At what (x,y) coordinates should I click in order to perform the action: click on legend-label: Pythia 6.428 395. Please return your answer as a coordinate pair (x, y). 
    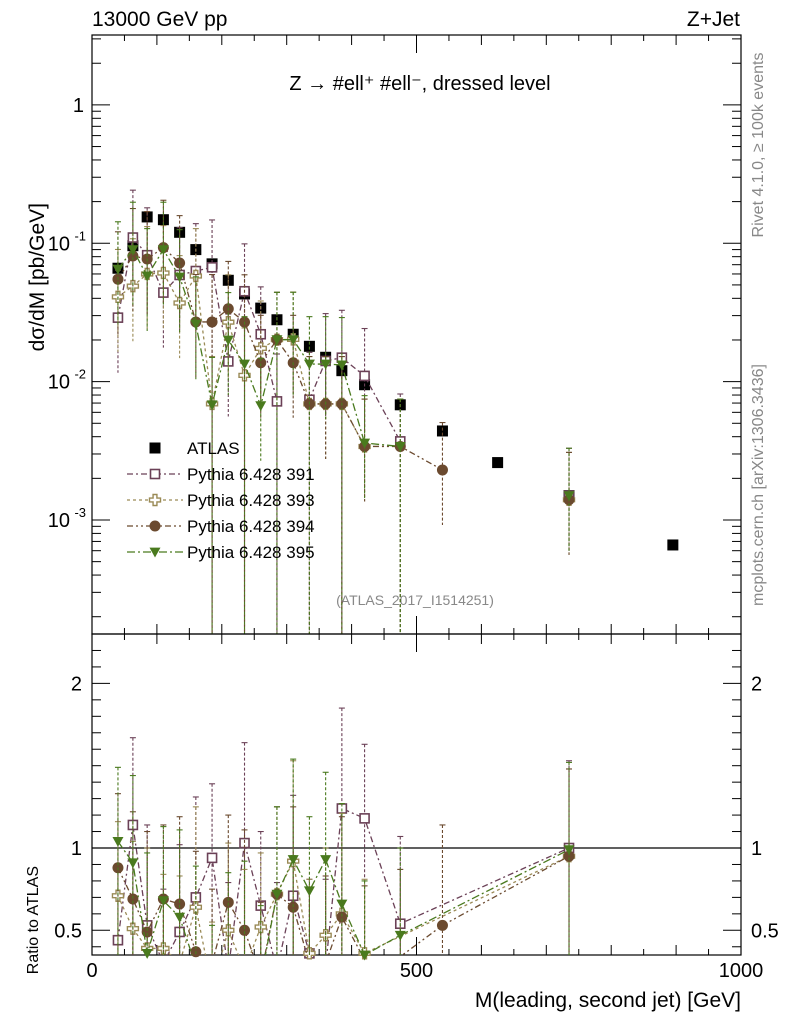
    Looking at the image, I should click on (251, 552).